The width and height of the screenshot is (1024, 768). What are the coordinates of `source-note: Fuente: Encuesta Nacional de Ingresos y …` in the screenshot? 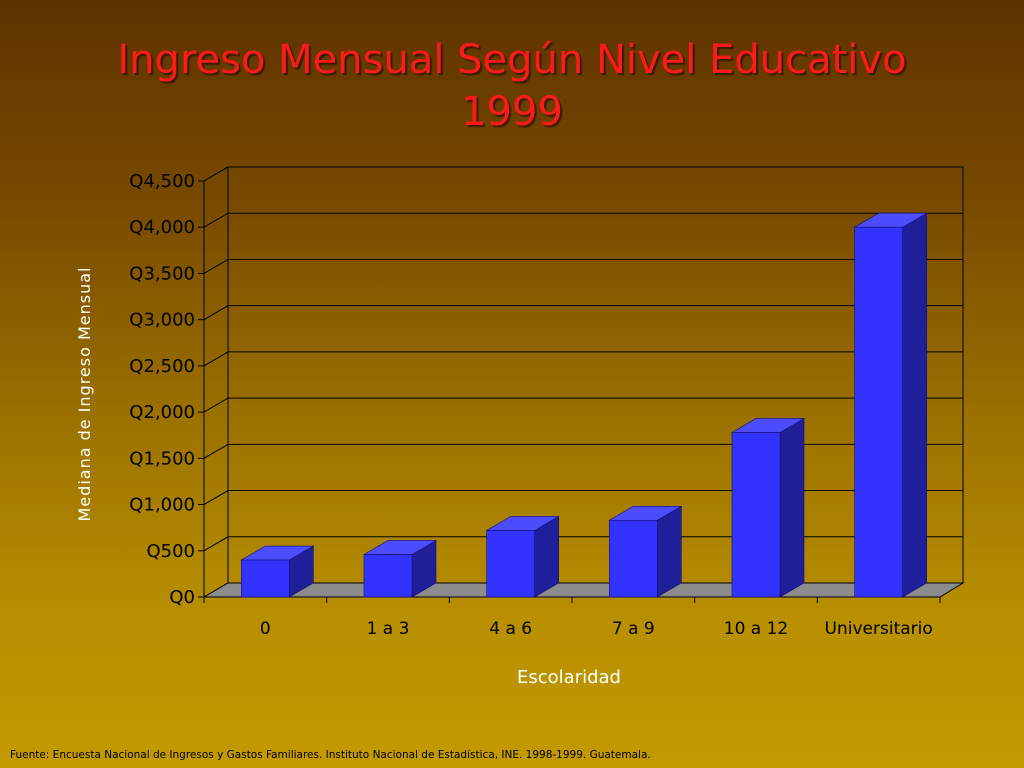 It's located at (330, 755).